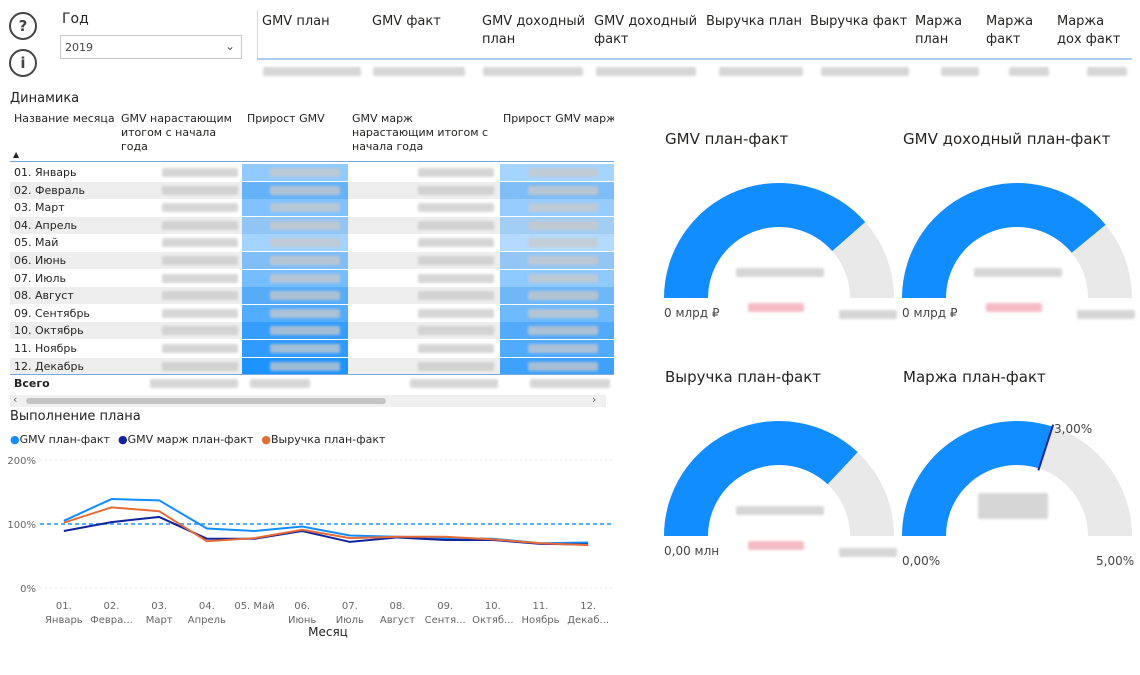 The image size is (1140, 675). I want to click on matrix-row-label: 08. Август, so click(44, 296).